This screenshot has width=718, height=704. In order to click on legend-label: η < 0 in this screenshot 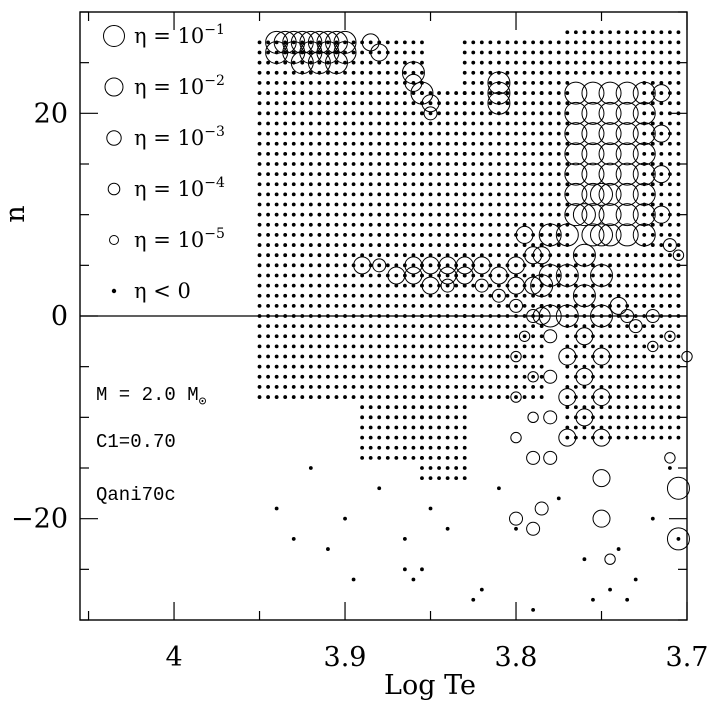, I will do `click(162, 291)`.